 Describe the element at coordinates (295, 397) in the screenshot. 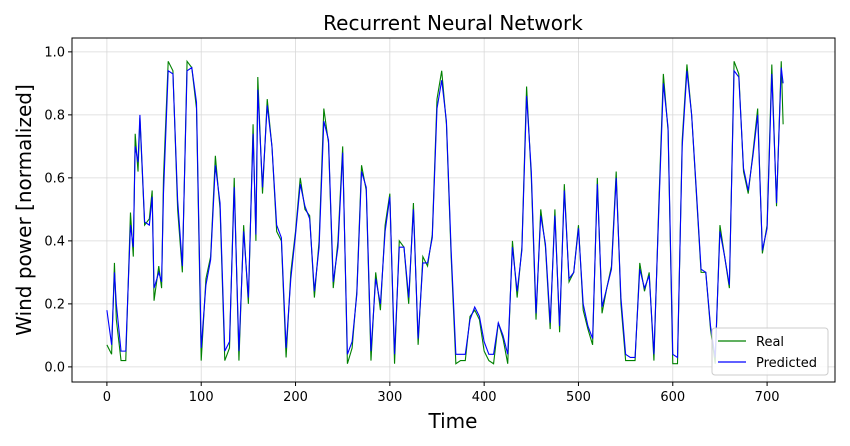

I see `x-tick-label: 200` at that location.